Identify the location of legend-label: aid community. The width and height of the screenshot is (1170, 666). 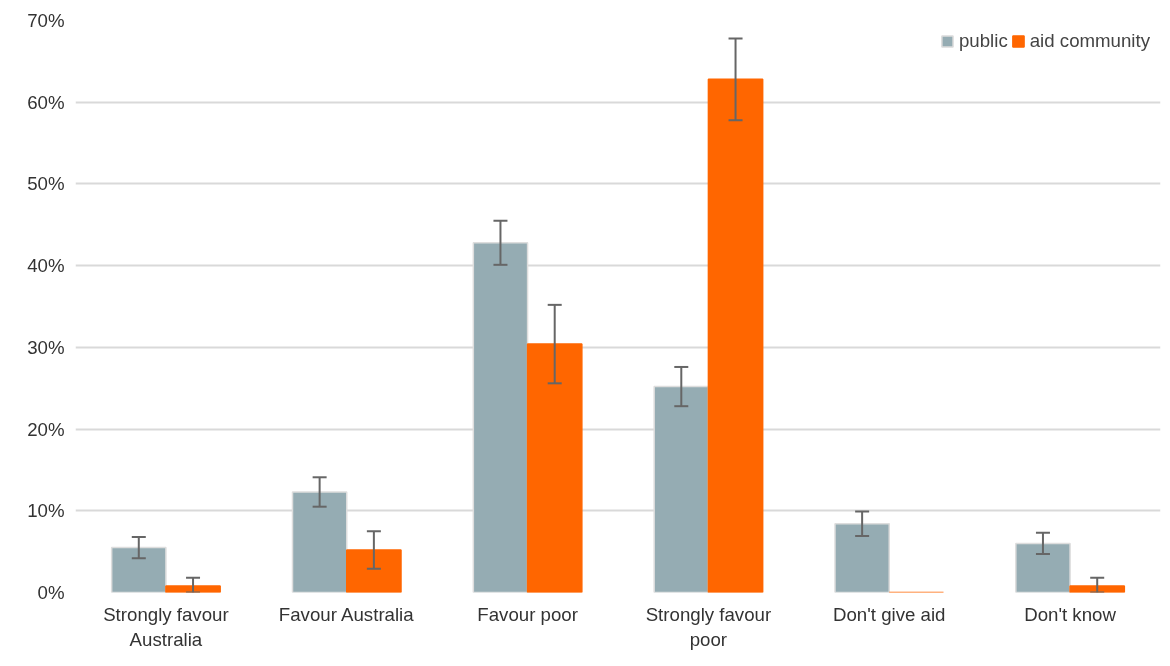
(1089, 41).